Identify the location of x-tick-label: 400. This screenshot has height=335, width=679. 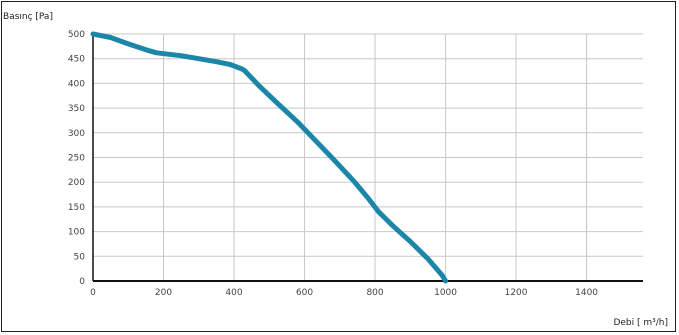
(233, 293).